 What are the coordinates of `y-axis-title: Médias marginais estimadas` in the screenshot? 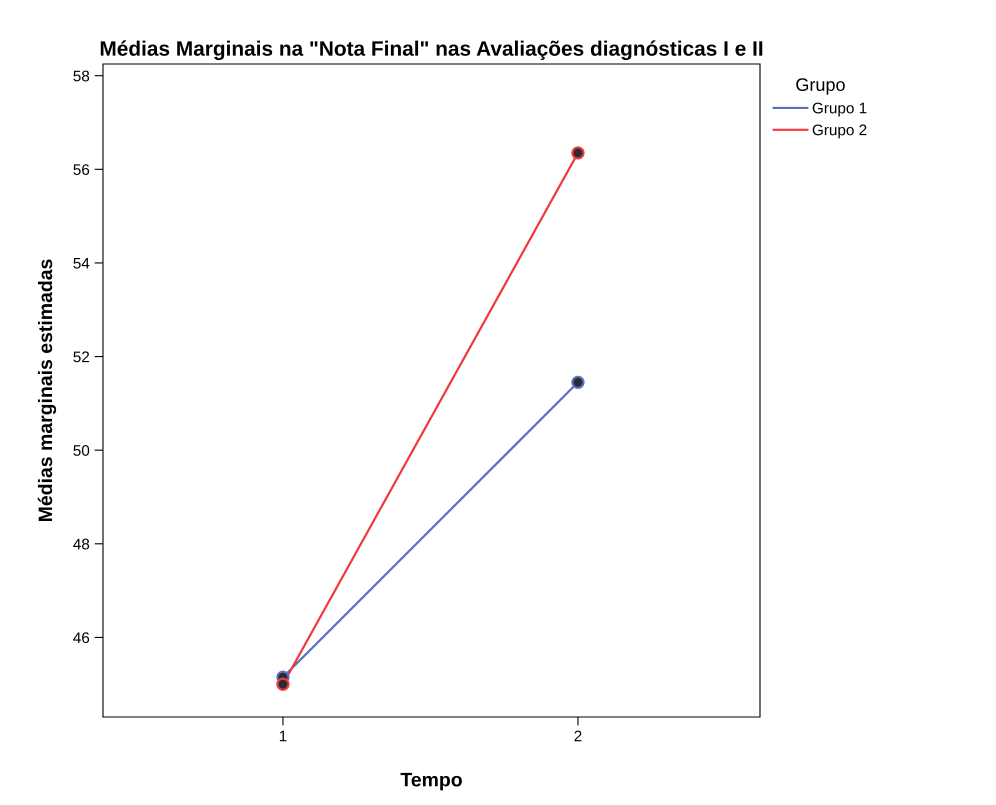 It's located at (47, 390).